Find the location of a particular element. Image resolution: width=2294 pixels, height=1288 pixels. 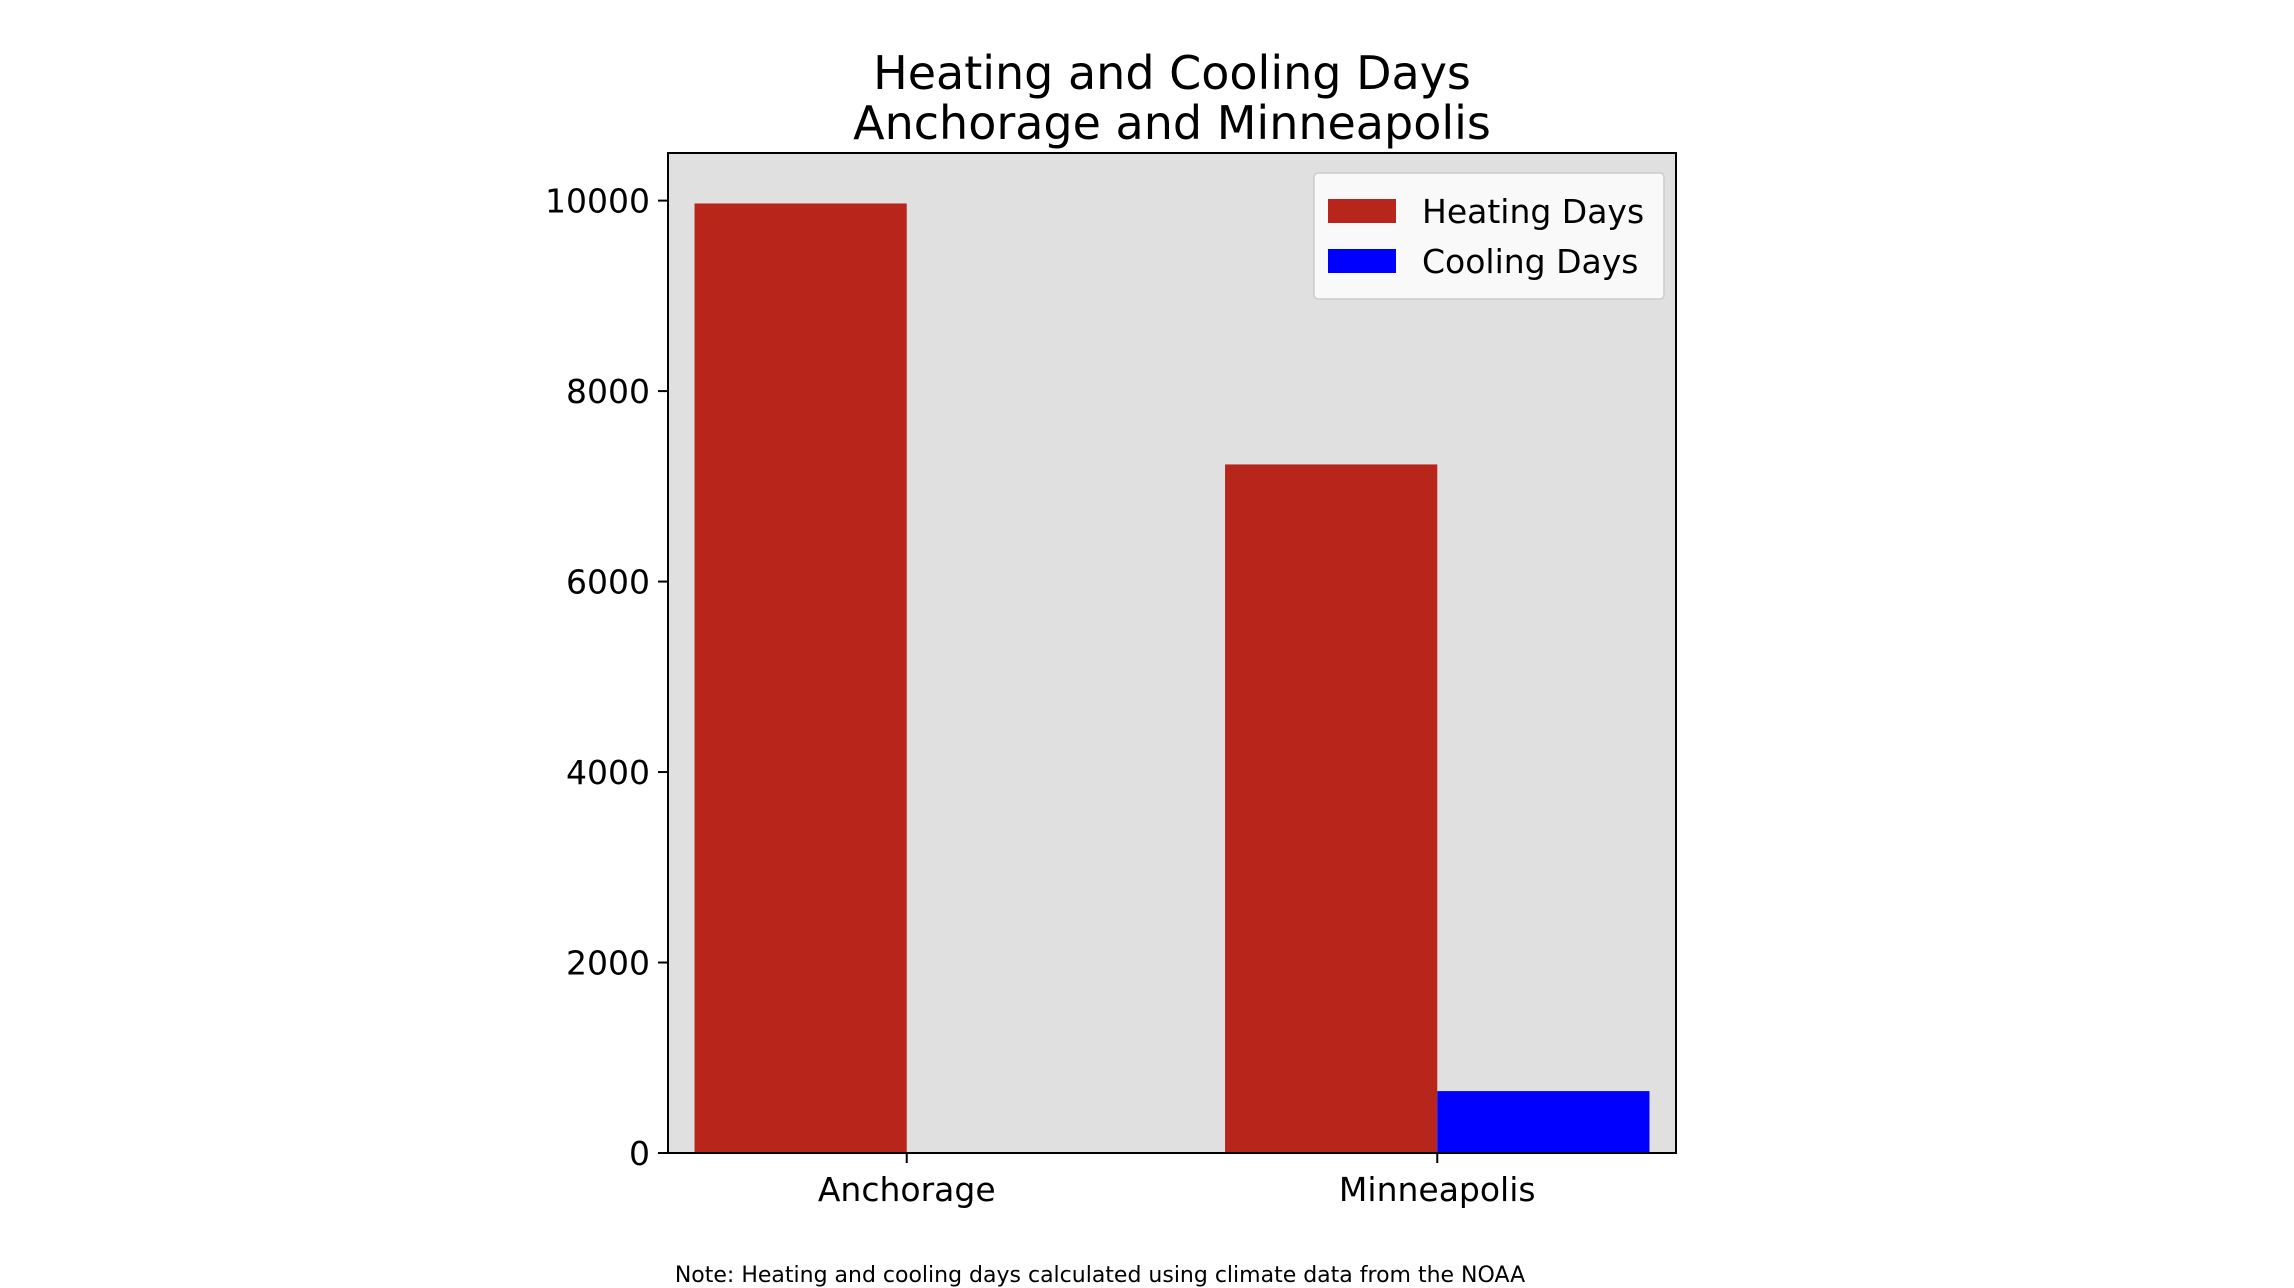

legend-box is located at coordinates (1489, 236).